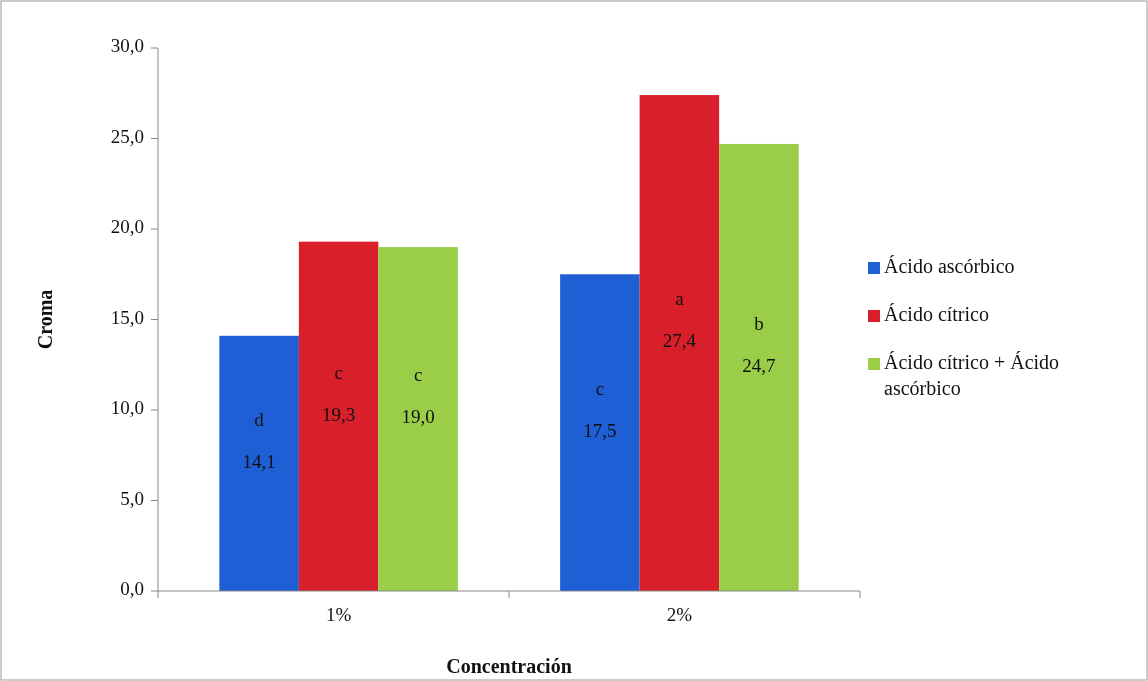  Describe the element at coordinates (509, 666) in the screenshot. I see `x-axis-title: Concentración` at that location.